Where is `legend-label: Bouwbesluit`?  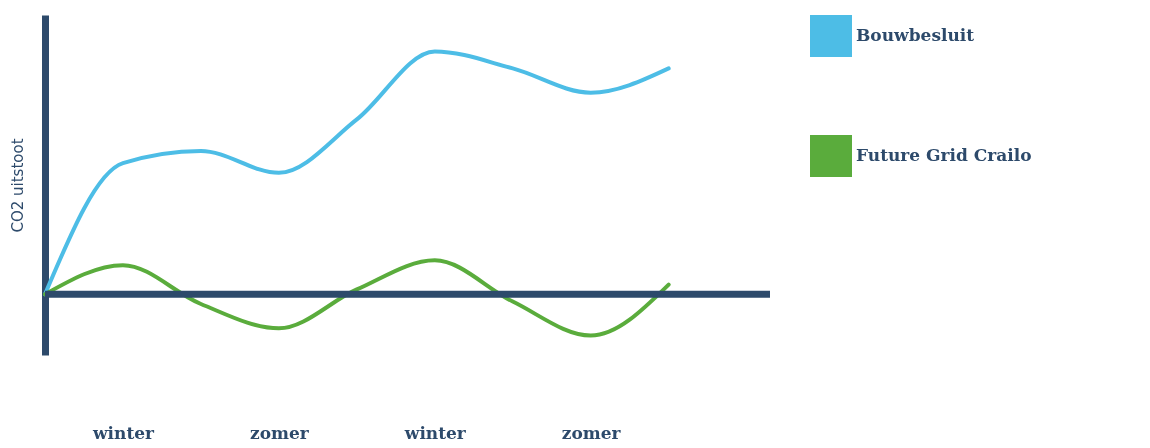 legend-label: Bouwbesluit is located at coordinates (915, 35).